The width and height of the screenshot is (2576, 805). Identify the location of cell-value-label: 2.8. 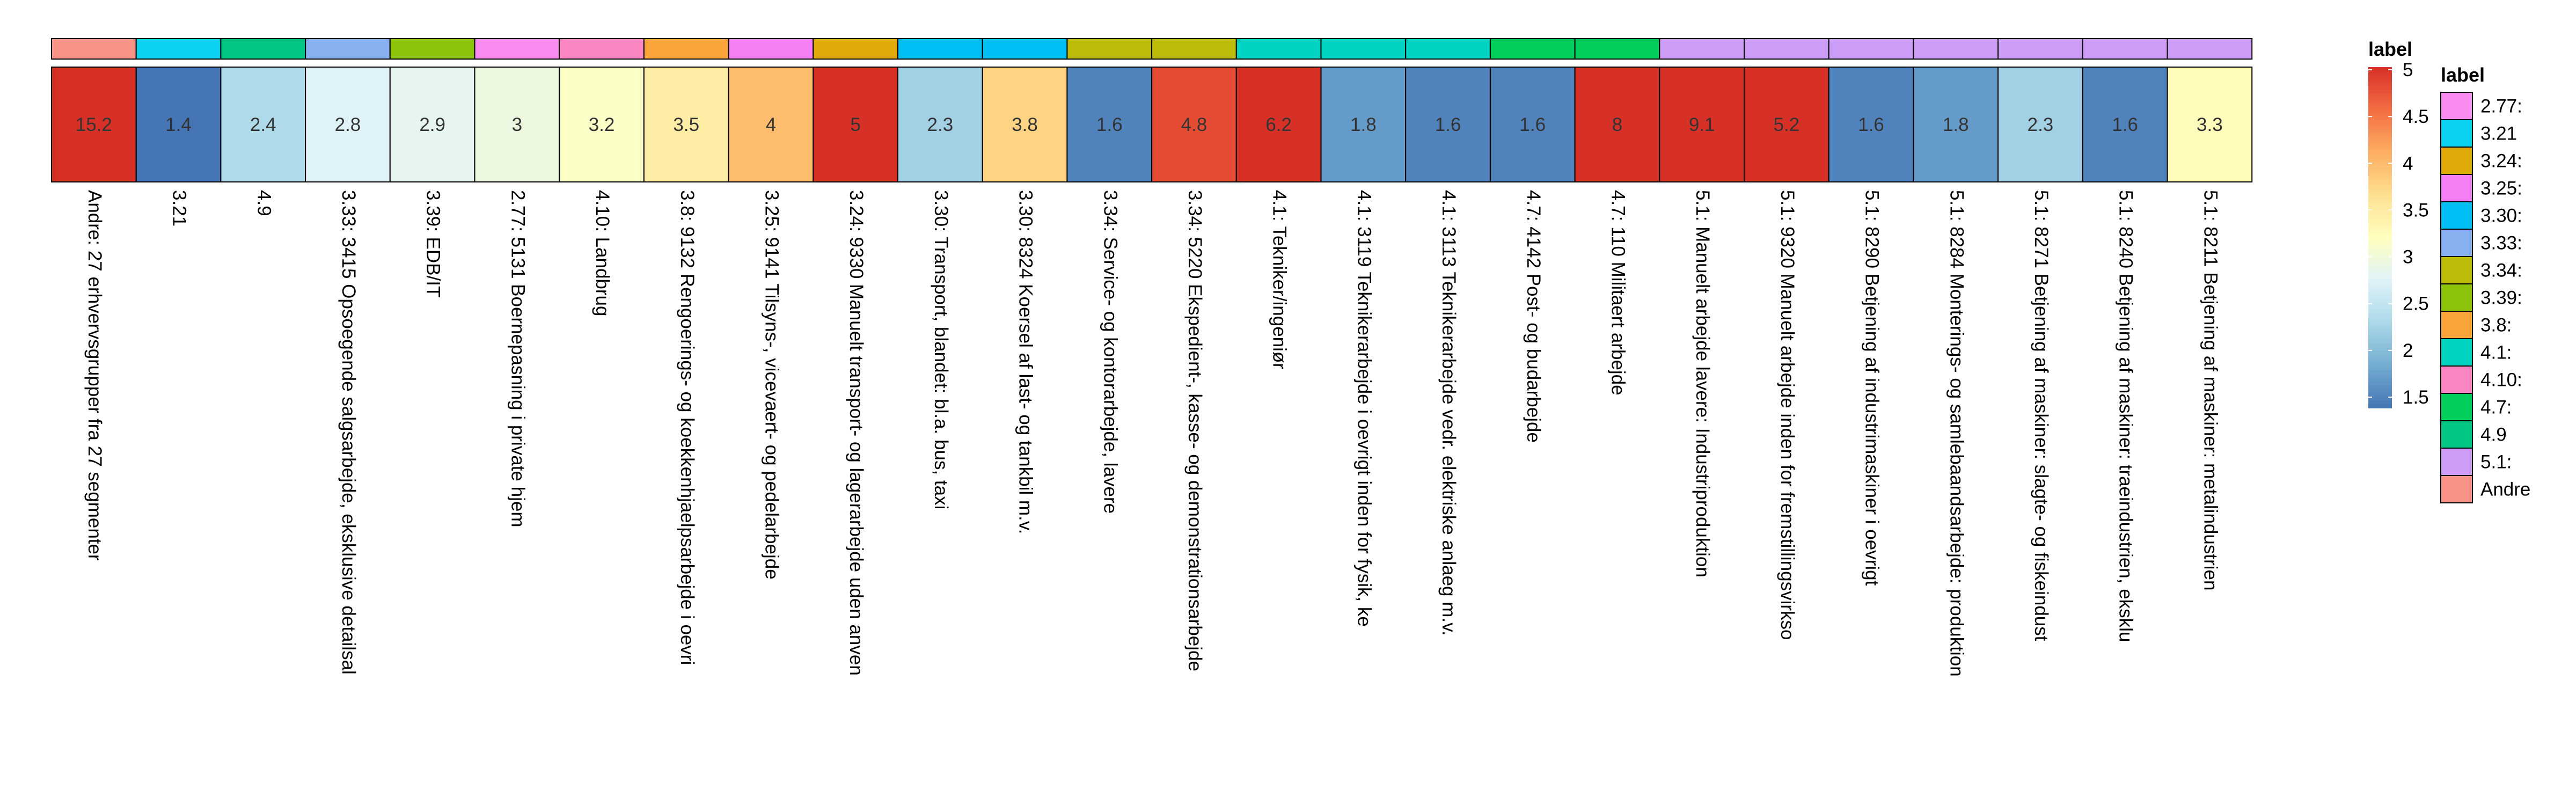
(348, 124).